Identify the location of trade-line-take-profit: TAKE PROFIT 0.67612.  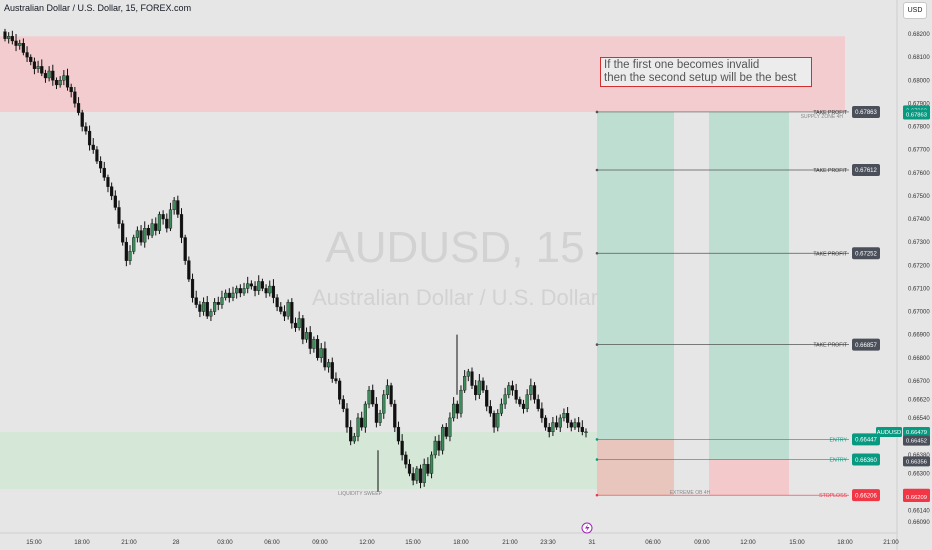
(737, 169).